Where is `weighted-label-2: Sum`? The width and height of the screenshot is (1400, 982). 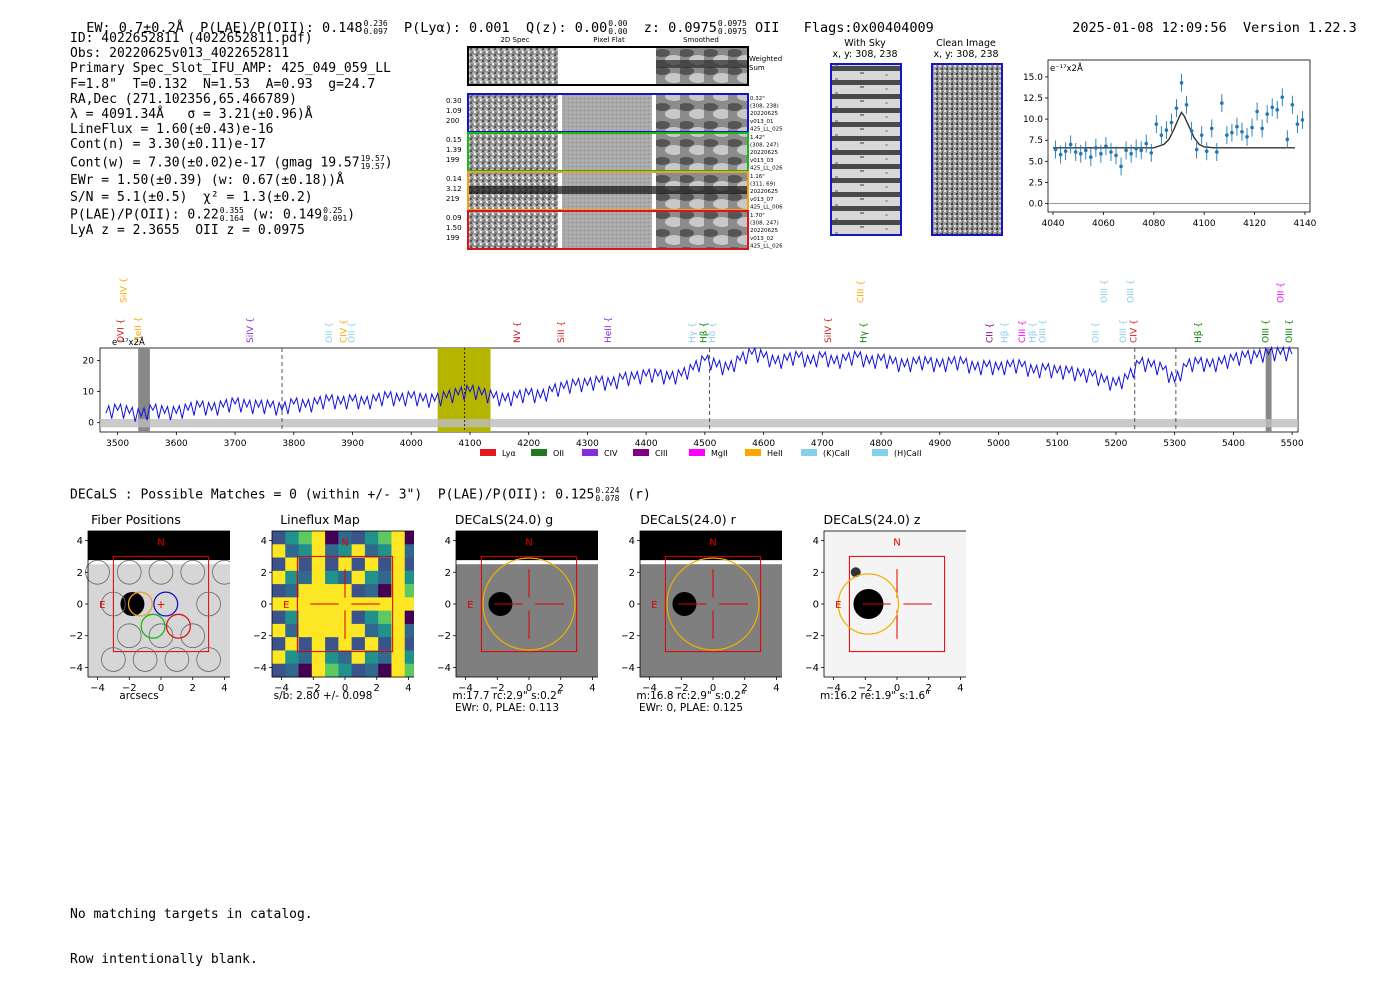
weighted-label-2: Sum is located at coordinates (757, 68).